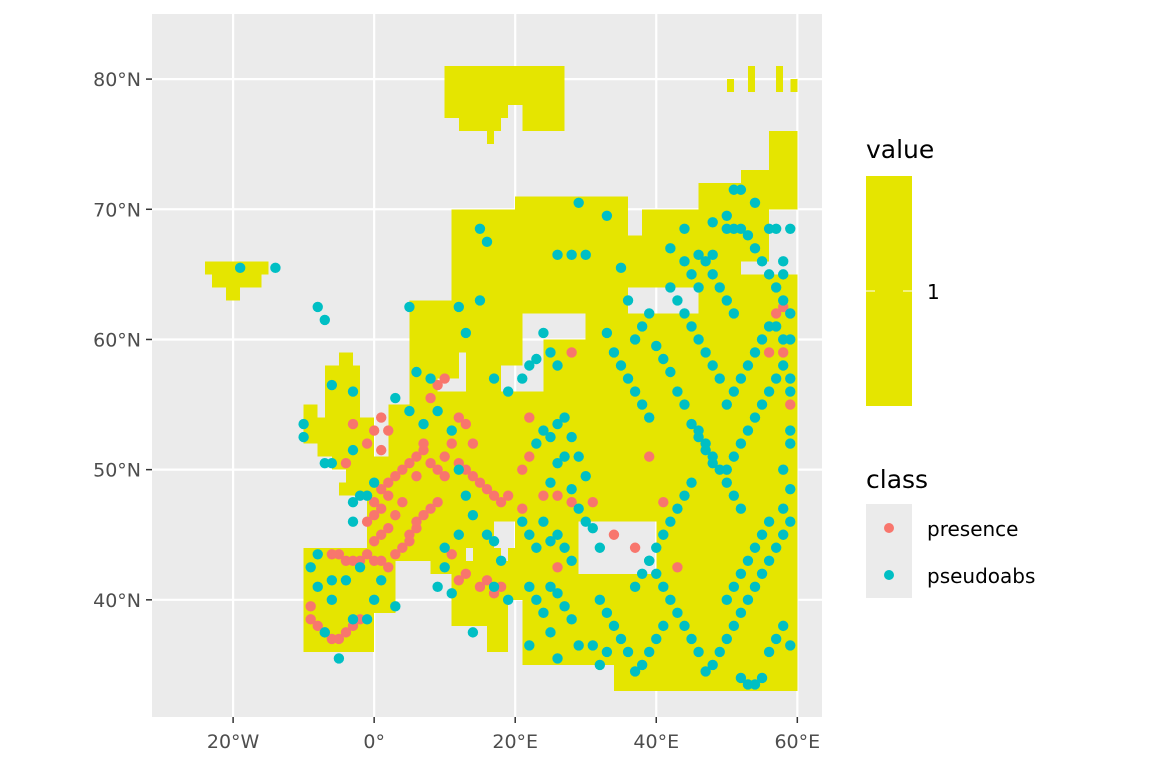 Image resolution: width=1152 pixels, height=768 pixels. Describe the element at coordinates (515, 742) in the screenshot. I see `x-tick-label: 20°E` at that location.